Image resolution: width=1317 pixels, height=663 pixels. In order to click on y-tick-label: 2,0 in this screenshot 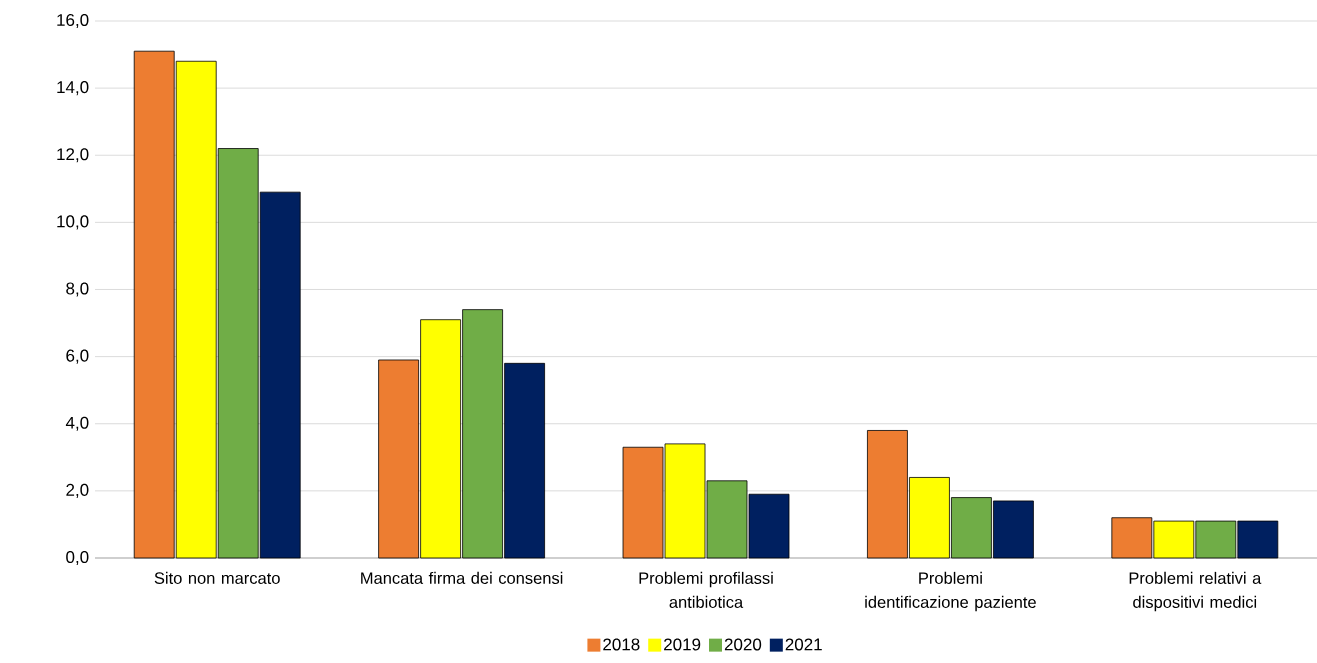, I will do `click(77, 490)`.